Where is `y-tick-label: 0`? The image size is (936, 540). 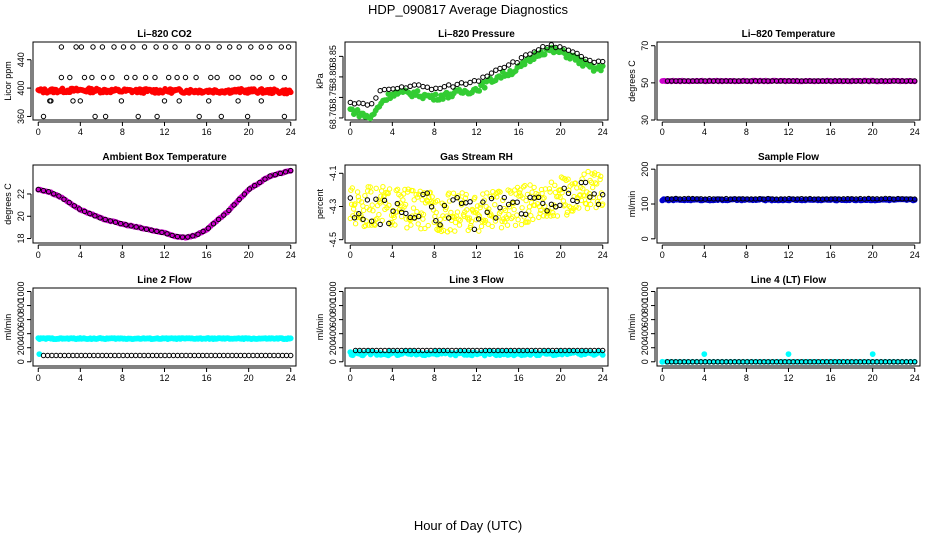 y-tick-label: 0 is located at coordinates (645, 361).